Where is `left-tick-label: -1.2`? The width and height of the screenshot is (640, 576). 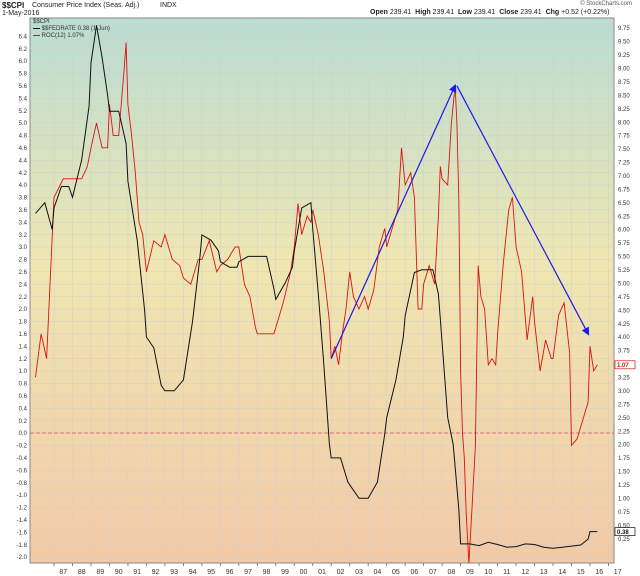
left-tick-label: -1.2 is located at coordinates (22, 509).